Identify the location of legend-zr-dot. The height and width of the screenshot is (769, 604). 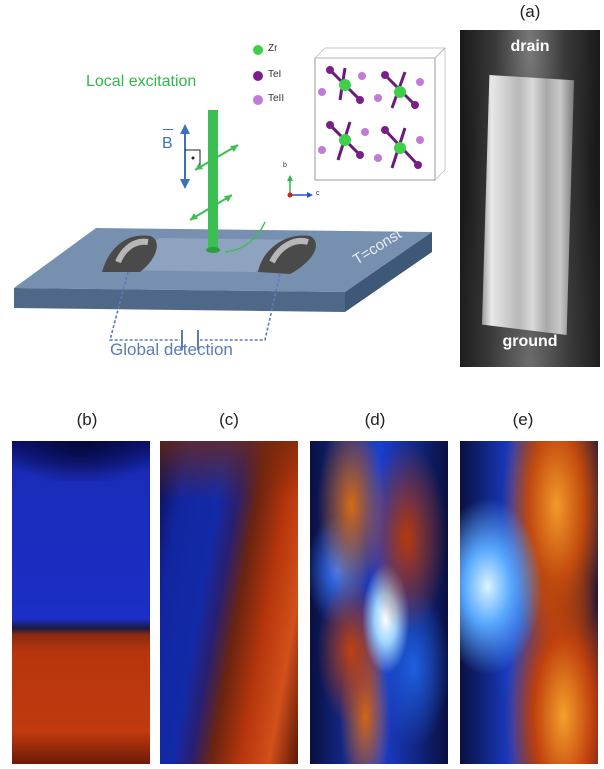
(258, 50).